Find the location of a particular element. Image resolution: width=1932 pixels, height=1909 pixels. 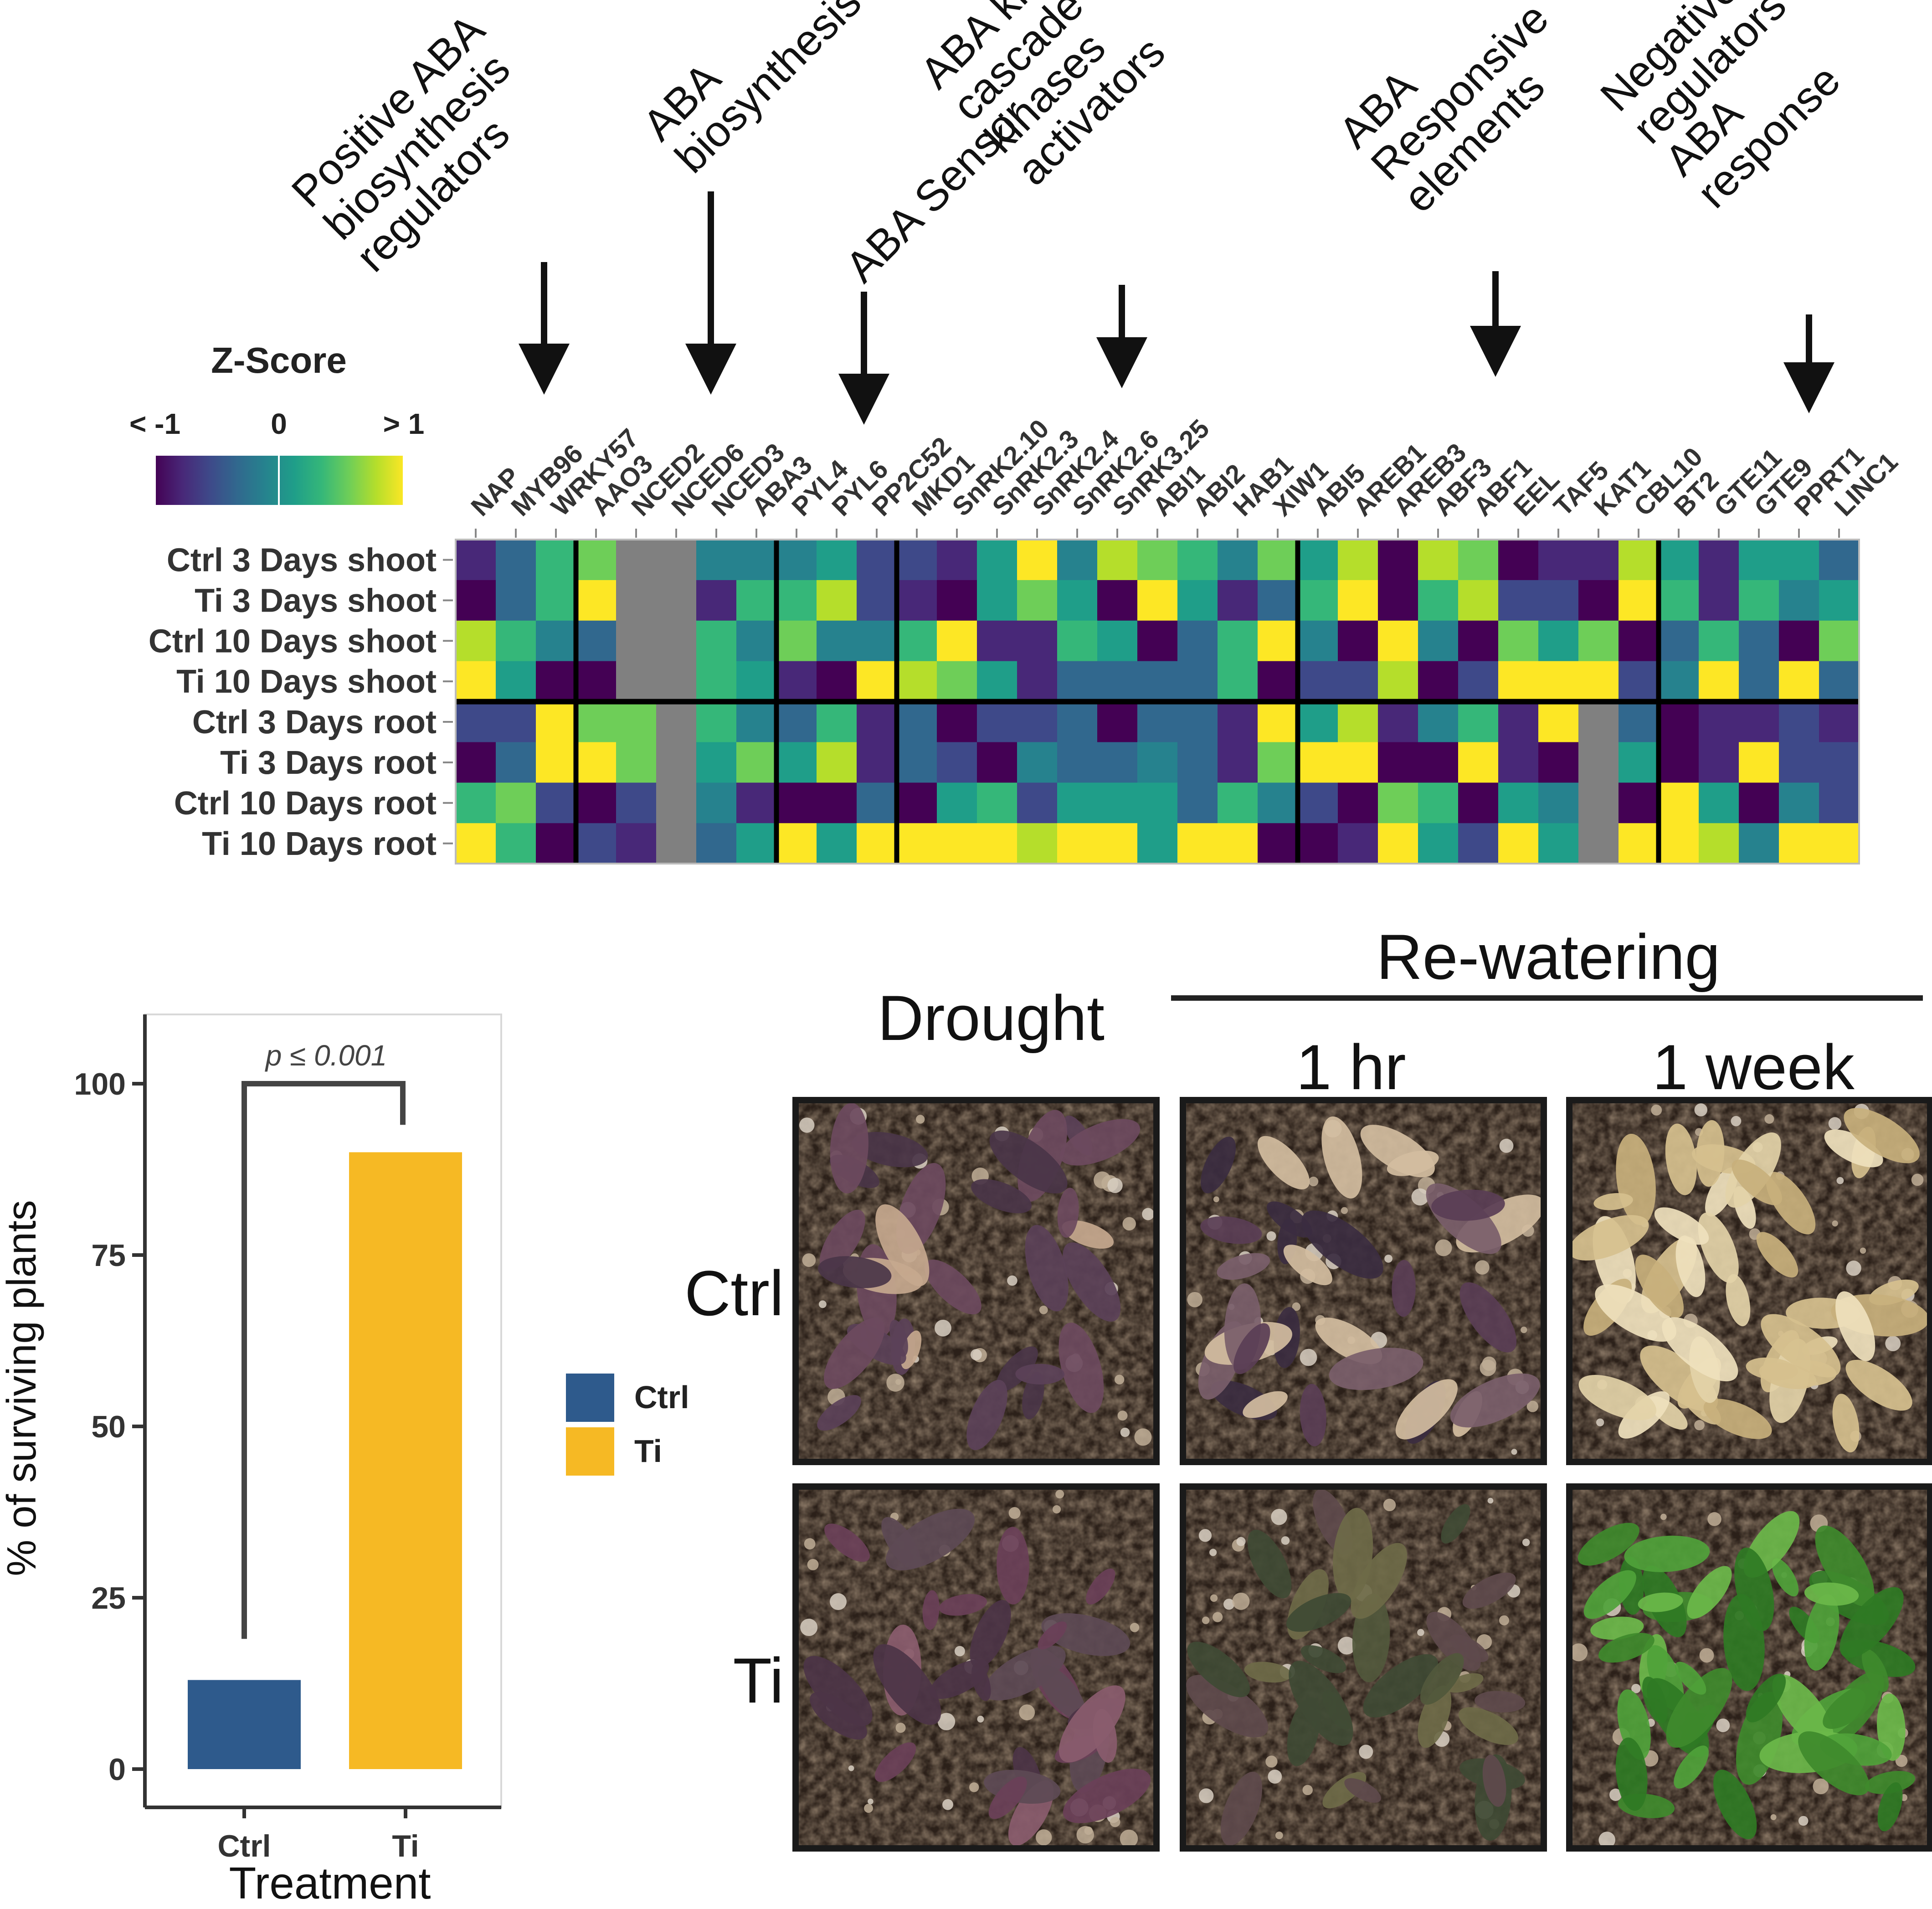

bars is located at coordinates (325, 1460).